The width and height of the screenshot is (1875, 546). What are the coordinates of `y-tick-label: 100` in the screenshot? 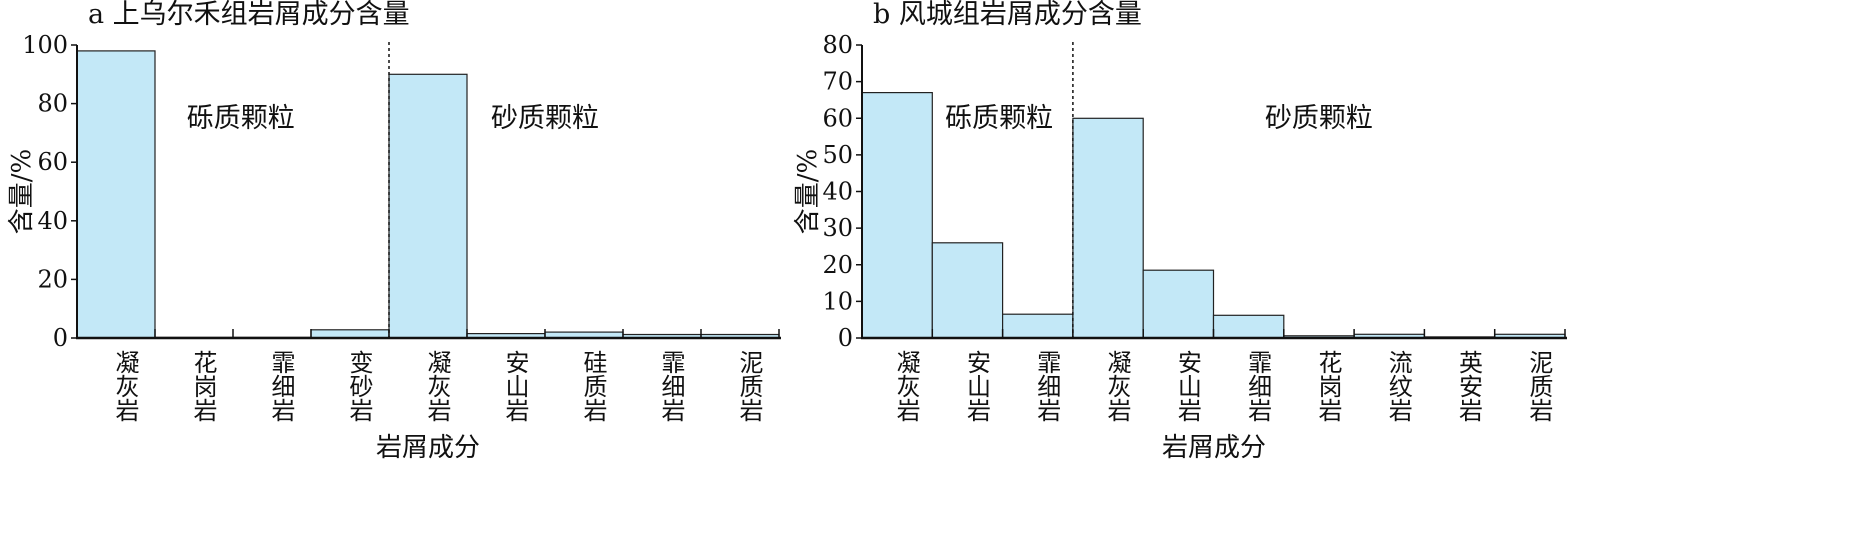 It's located at (45, 45).